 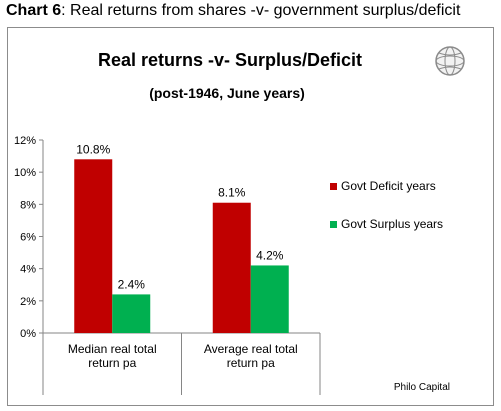 What do you see at coordinates (132, 284) in the screenshot?
I see `data-label: 2.4%` at bounding box center [132, 284].